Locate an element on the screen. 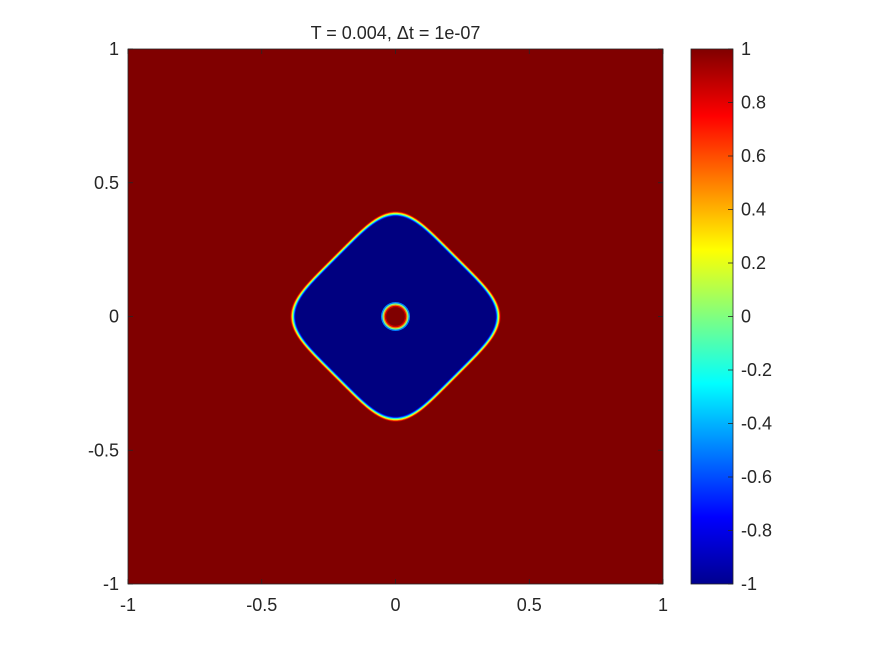  colorbar-tick-label: 0.8 is located at coordinates (753, 103).